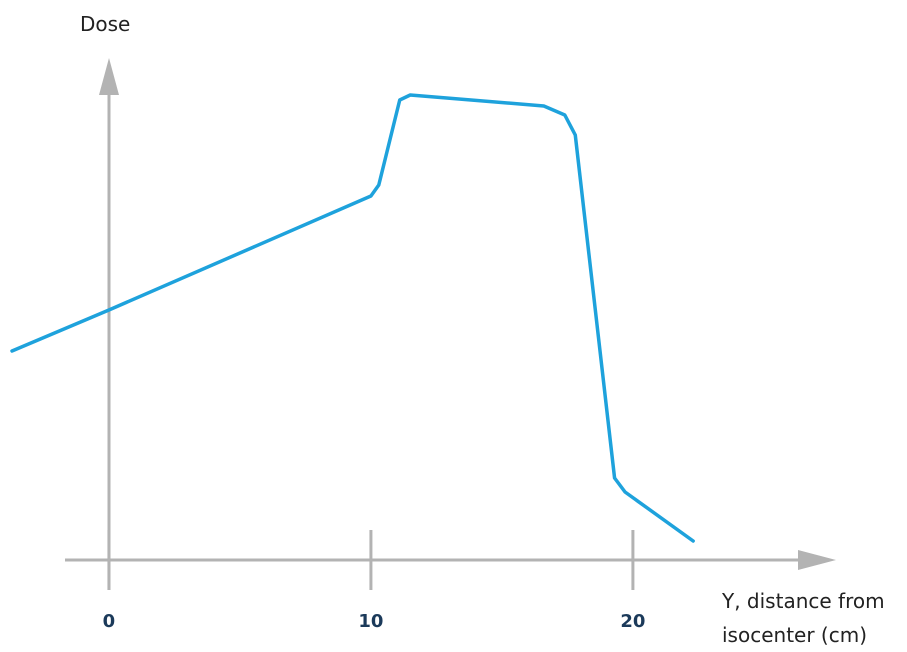  What do you see at coordinates (370, 621) in the screenshot?
I see `x-tick-label: 10` at bounding box center [370, 621].